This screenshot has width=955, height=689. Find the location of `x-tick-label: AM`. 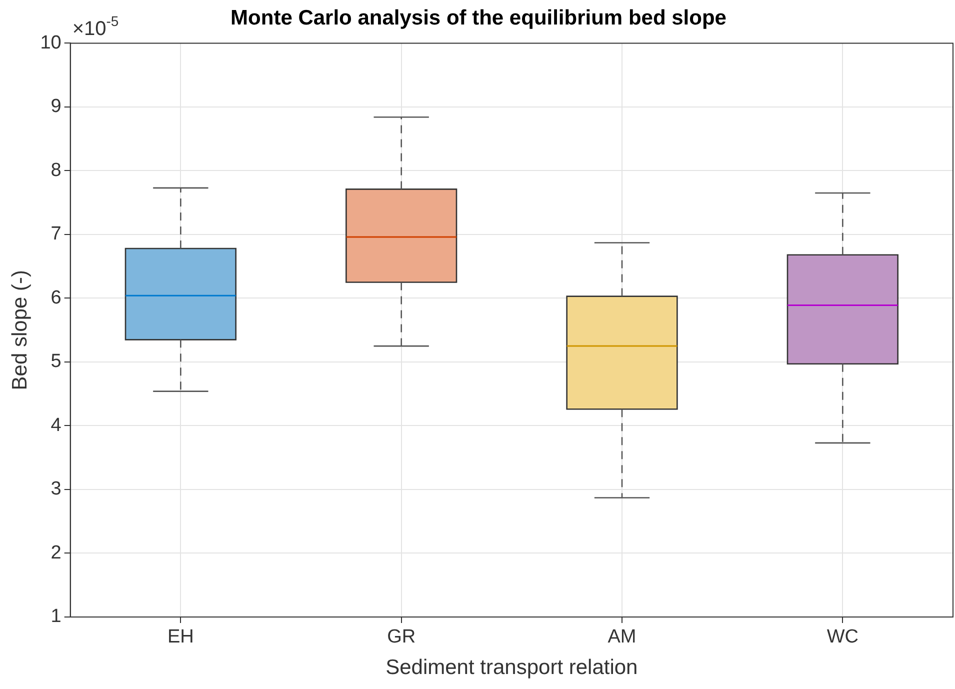

x-tick-label: AM is located at coordinates (622, 637).